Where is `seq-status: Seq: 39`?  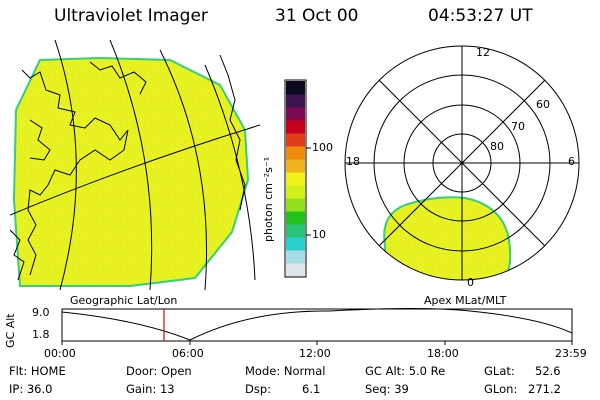 seq-status: Seq: 39 is located at coordinates (387, 389).